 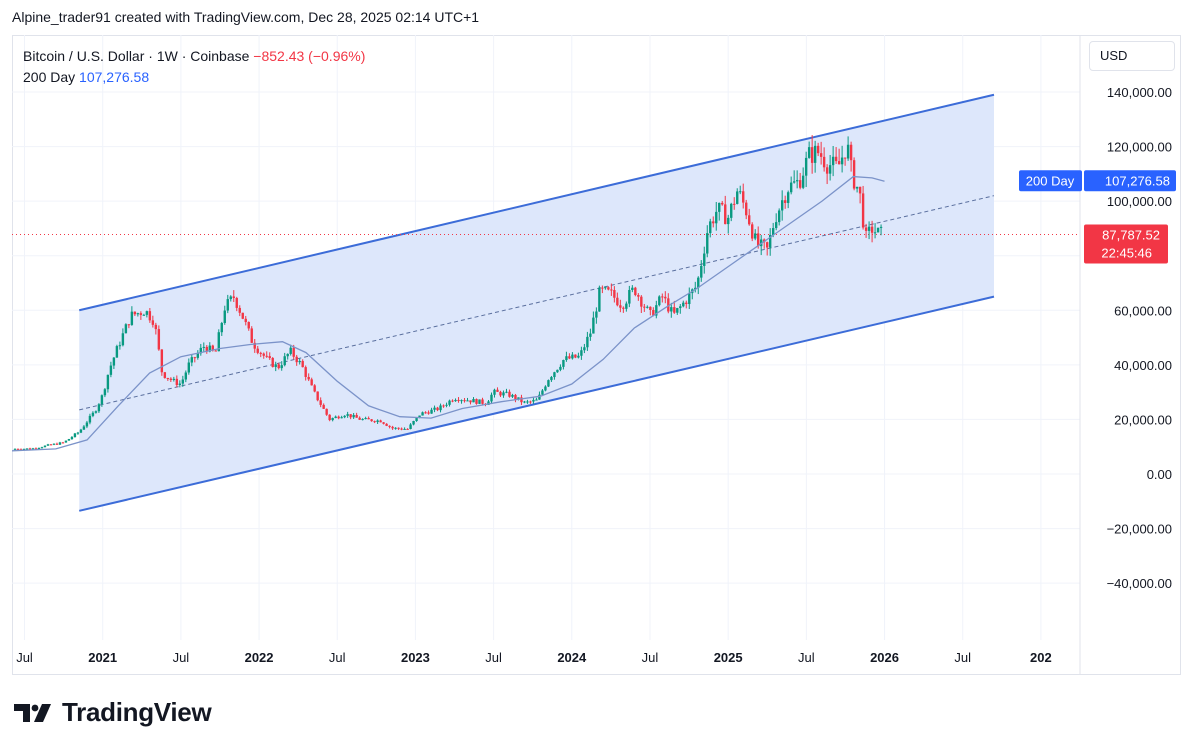 I want to click on currency-button: USD, so click(x=1132, y=56).